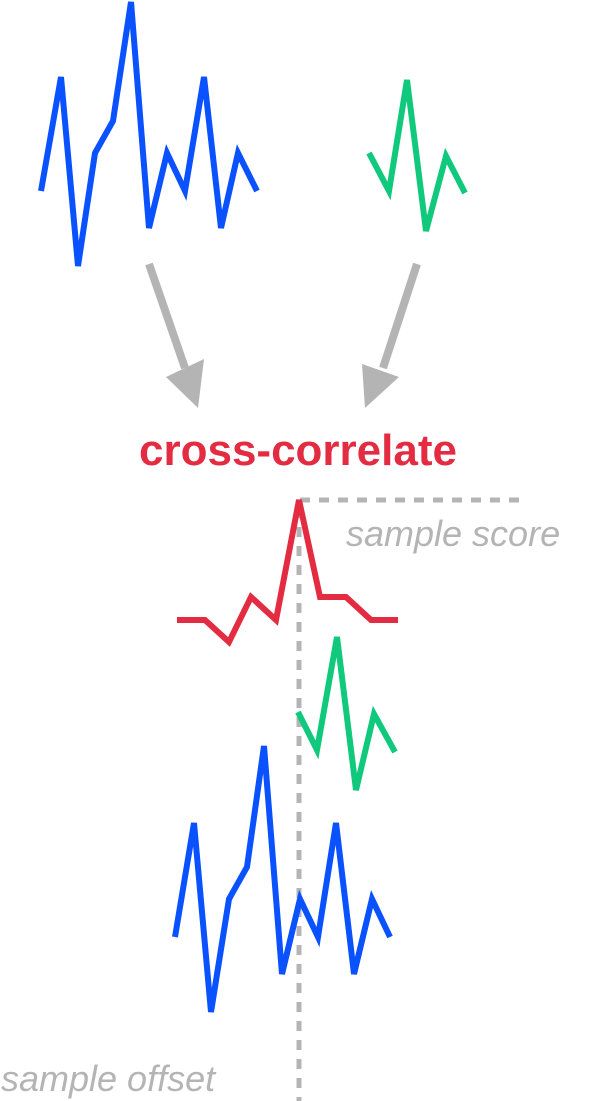 The width and height of the screenshot is (606, 1101). I want to click on correlation-result-waveform, so click(287, 573).